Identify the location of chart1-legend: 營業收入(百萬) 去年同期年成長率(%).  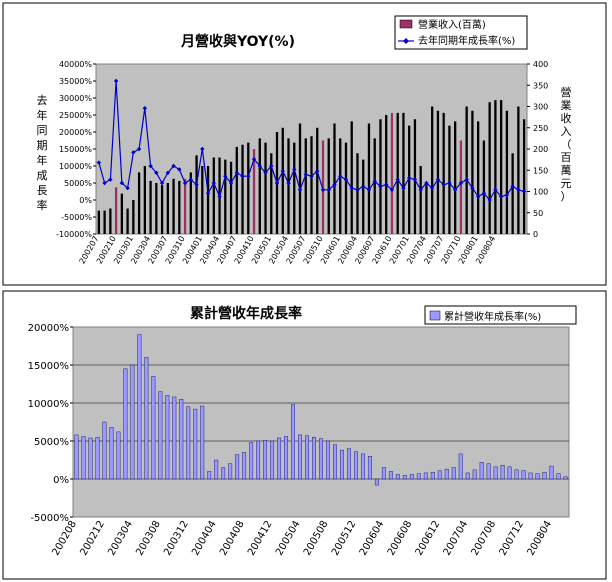
(461, 32).